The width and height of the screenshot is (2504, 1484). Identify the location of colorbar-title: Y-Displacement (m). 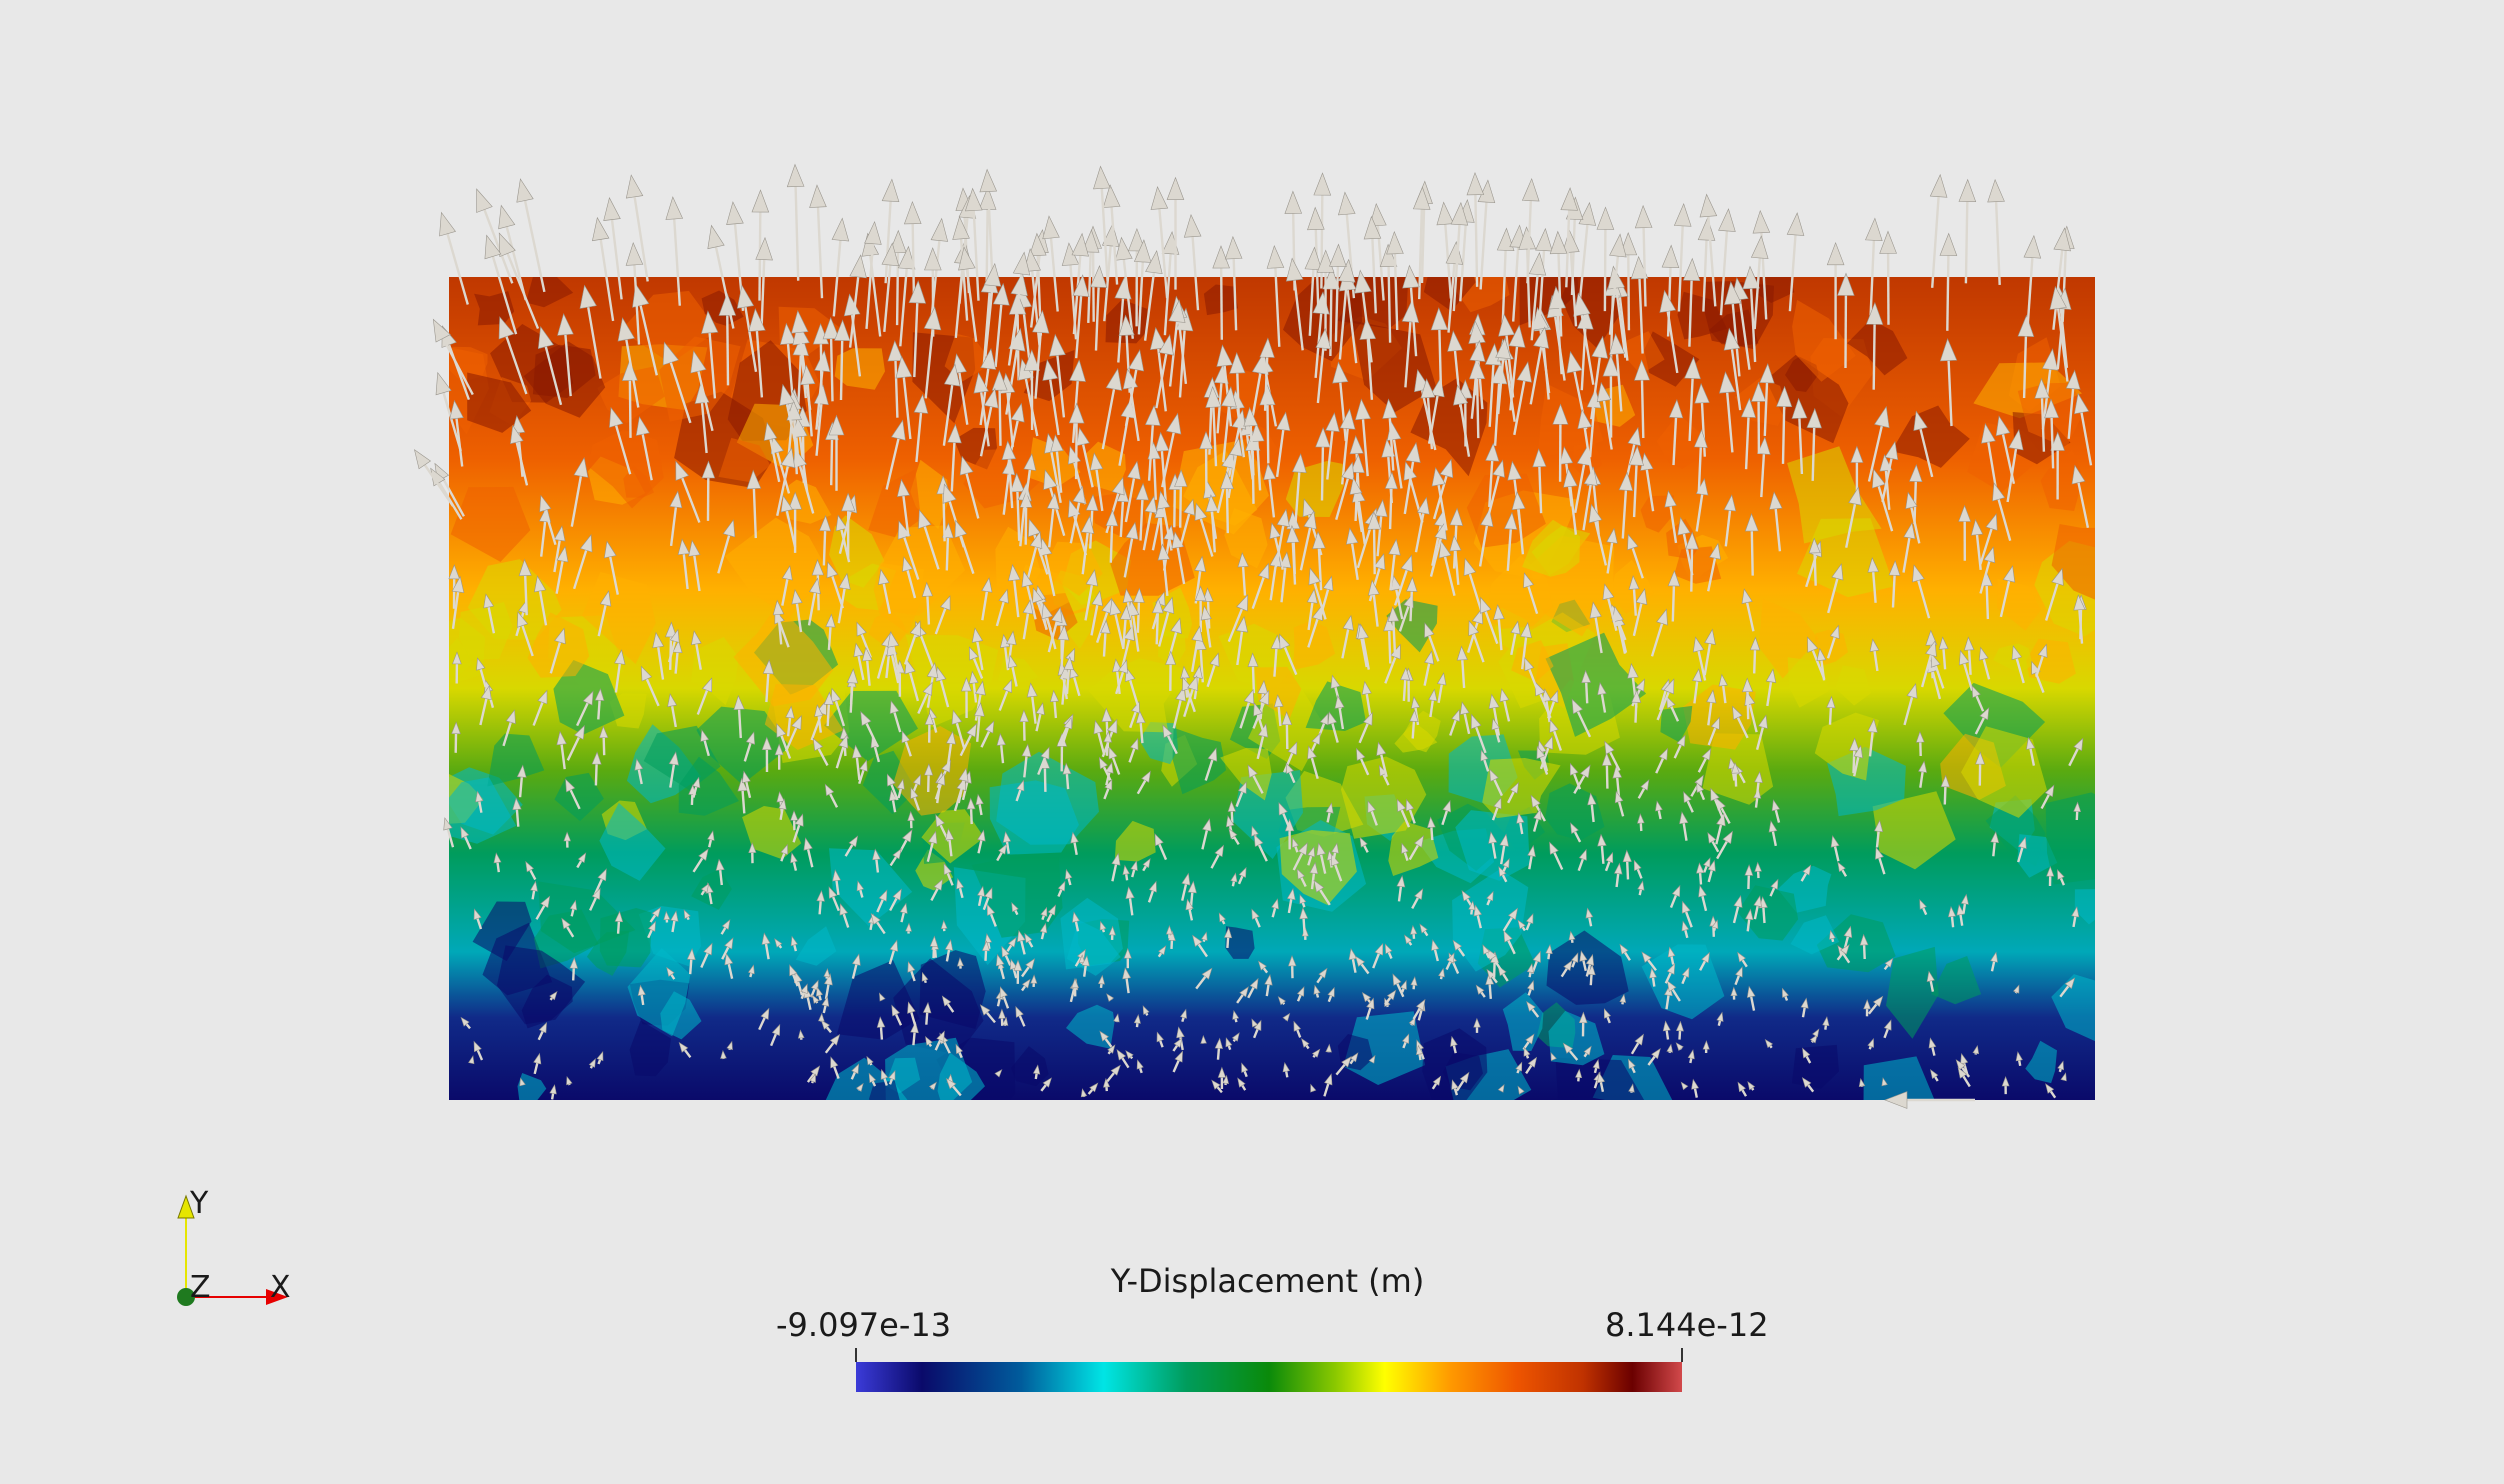
(1267, 1281).